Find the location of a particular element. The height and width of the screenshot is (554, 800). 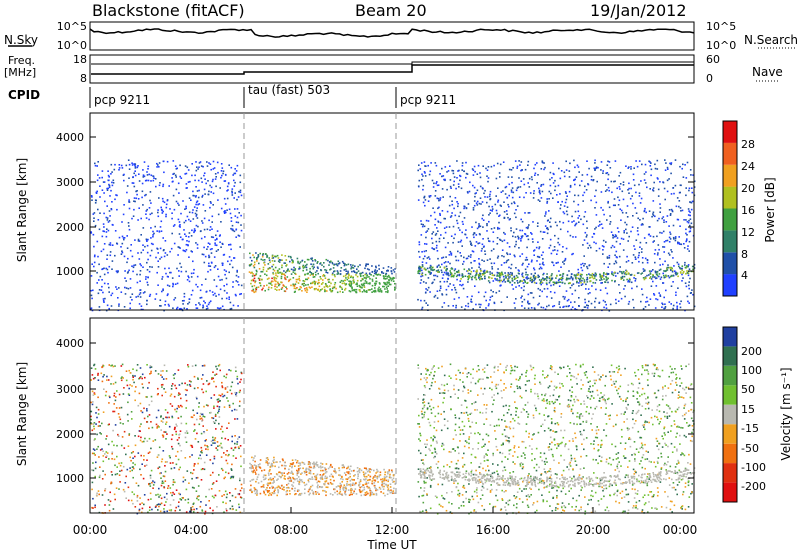

freq-label-1: Freq. is located at coordinates (21, 60).